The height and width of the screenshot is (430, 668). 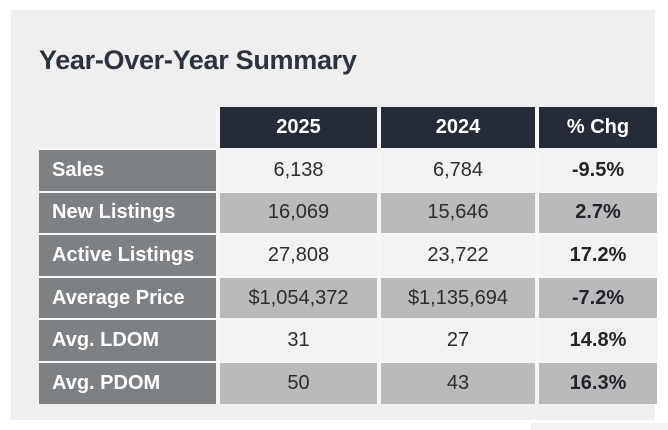 What do you see at coordinates (298, 298) in the screenshot?
I see `cell-2025: $1,054,372` at bounding box center [298, 298].